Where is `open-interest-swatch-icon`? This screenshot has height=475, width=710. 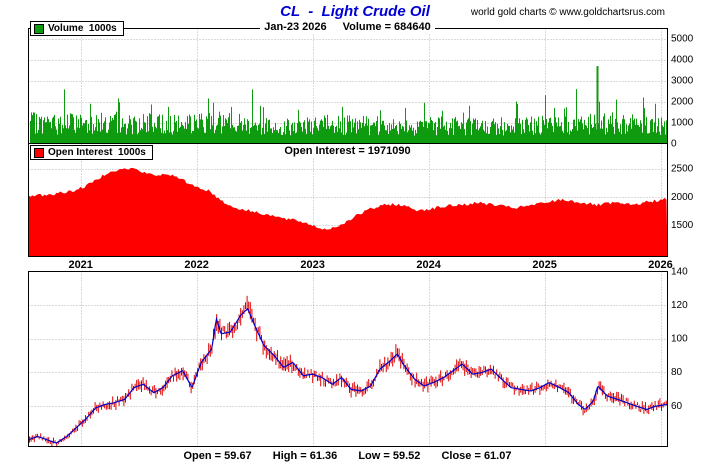
open-interest-swatch-icon is located at coordinates (39, 152).